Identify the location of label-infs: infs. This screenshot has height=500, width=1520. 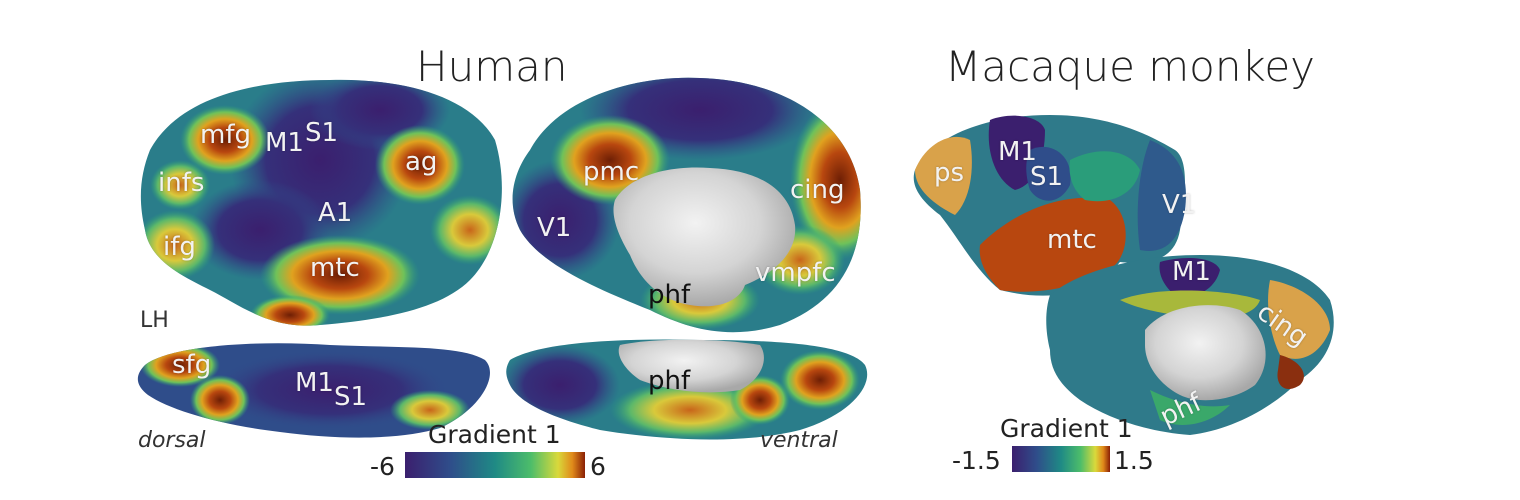
(181, 183).